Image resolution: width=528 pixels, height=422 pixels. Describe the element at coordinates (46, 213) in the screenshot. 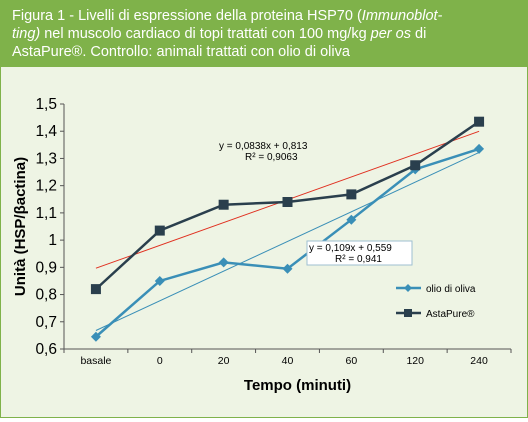

I see `y-tick-label: 1,1` at that location.